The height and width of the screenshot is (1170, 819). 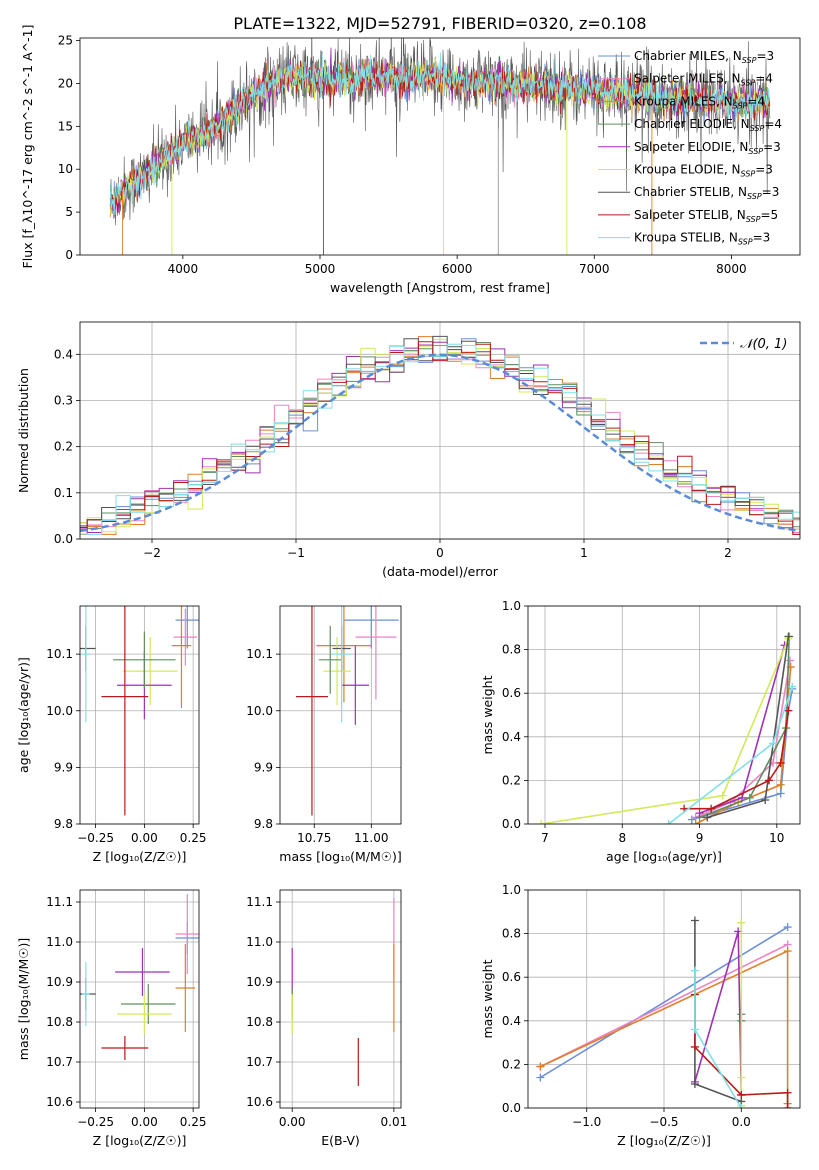 I want to click on normal-curve, so click(x=440, y=443).